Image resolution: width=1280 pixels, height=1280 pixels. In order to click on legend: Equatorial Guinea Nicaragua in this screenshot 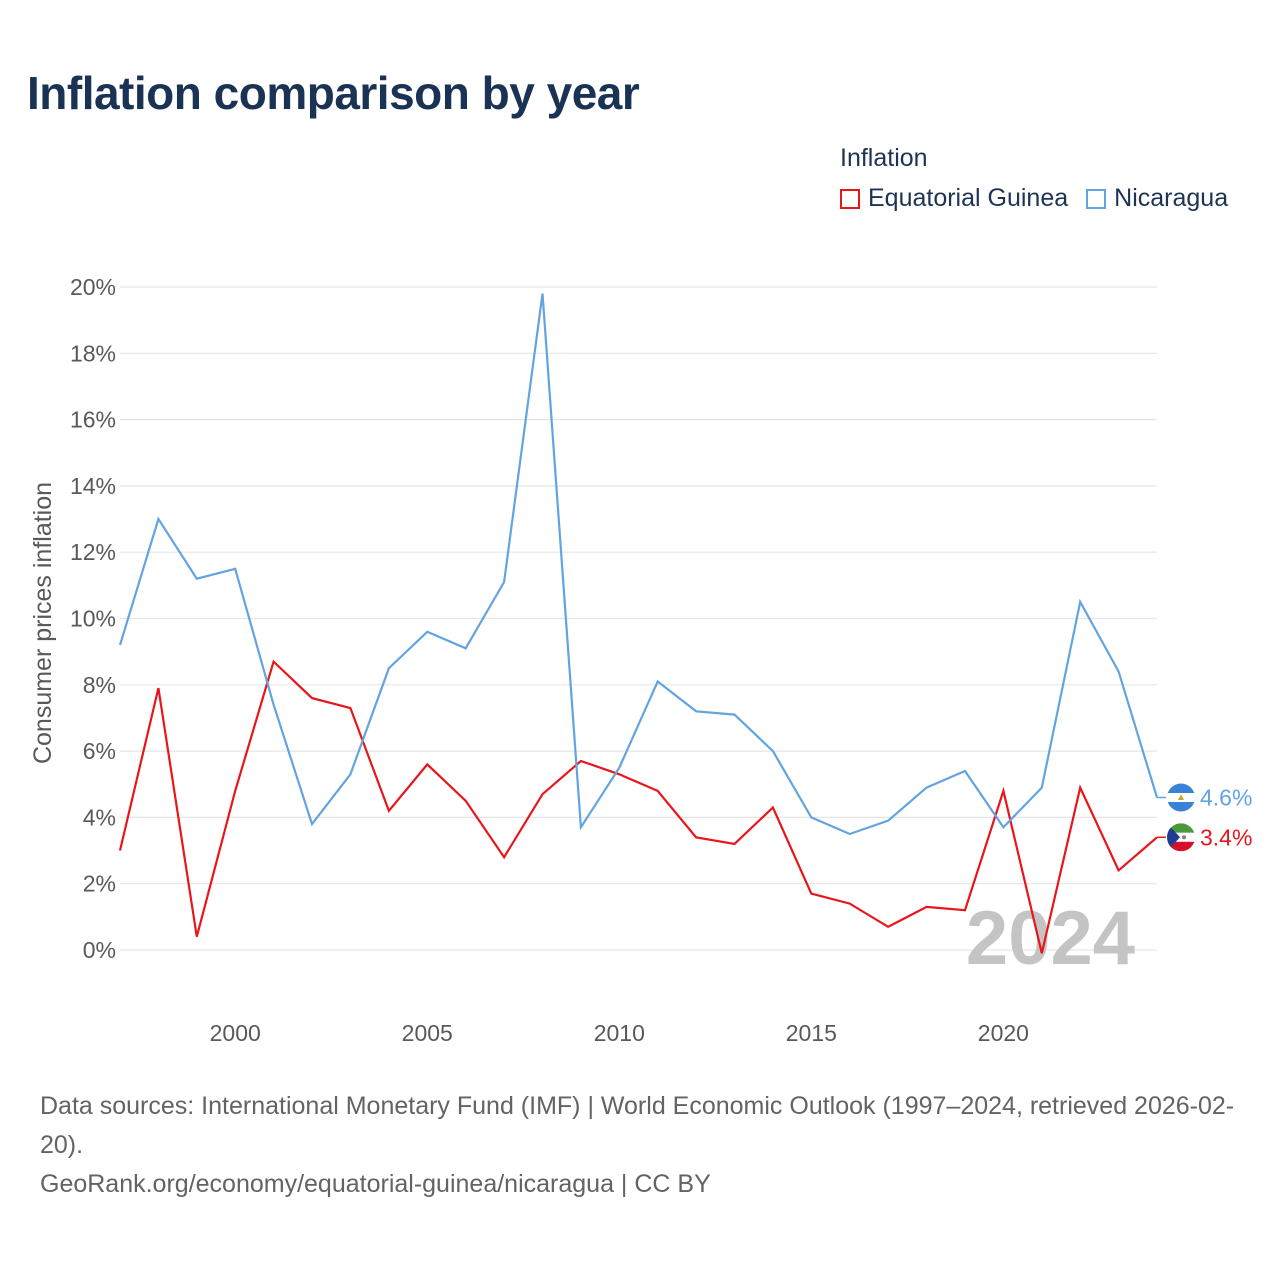, I will do `click(1034, 198)`.